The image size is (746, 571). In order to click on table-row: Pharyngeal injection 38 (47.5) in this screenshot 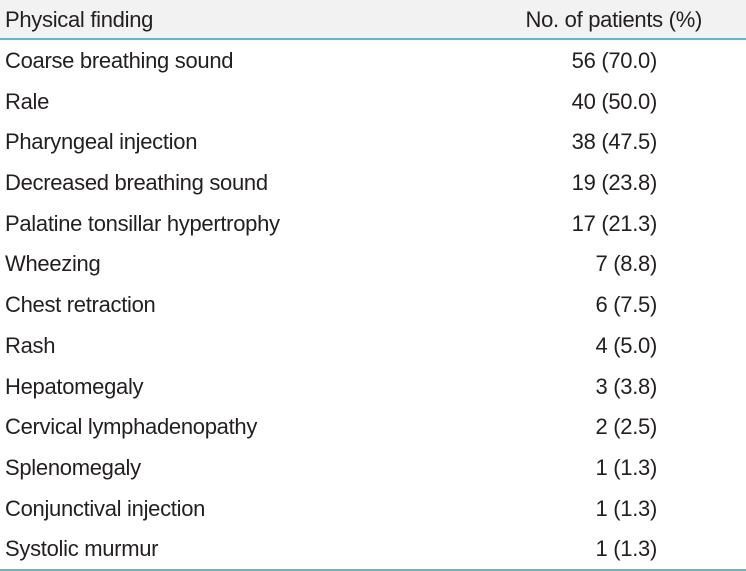, I will do `click(373, 142)`.